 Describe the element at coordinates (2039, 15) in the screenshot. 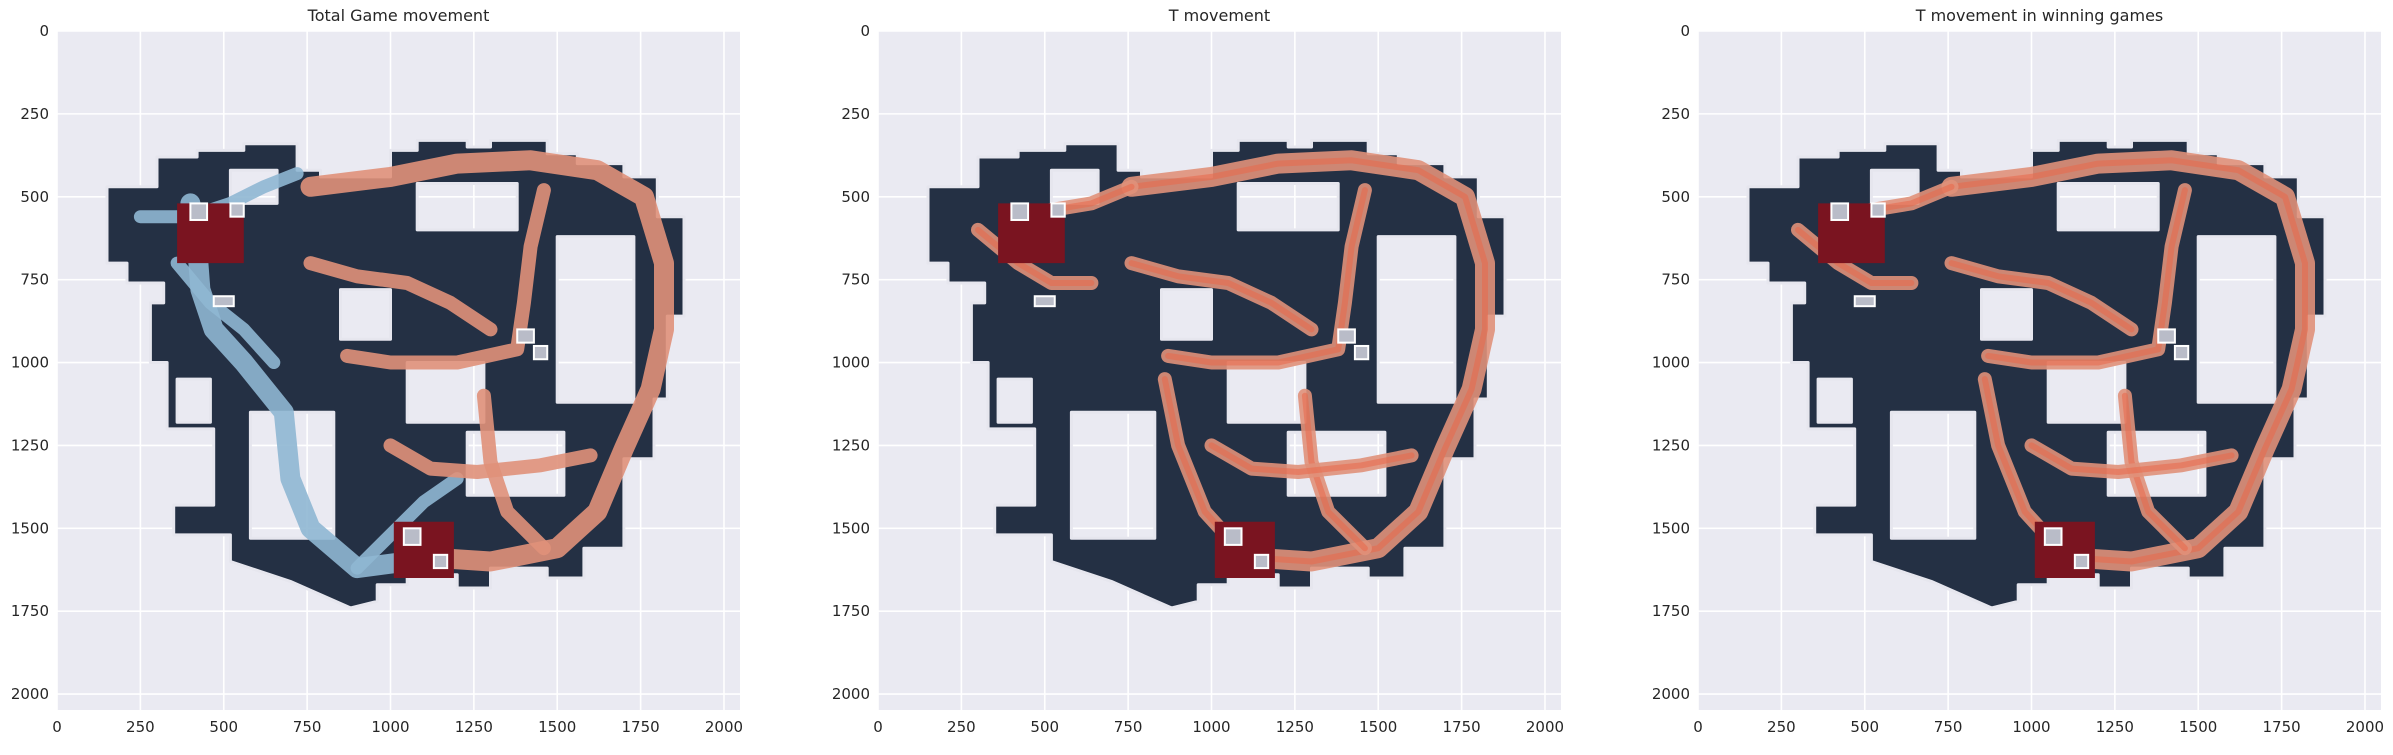

I see `panel-title: T movement in winning games` at that location.